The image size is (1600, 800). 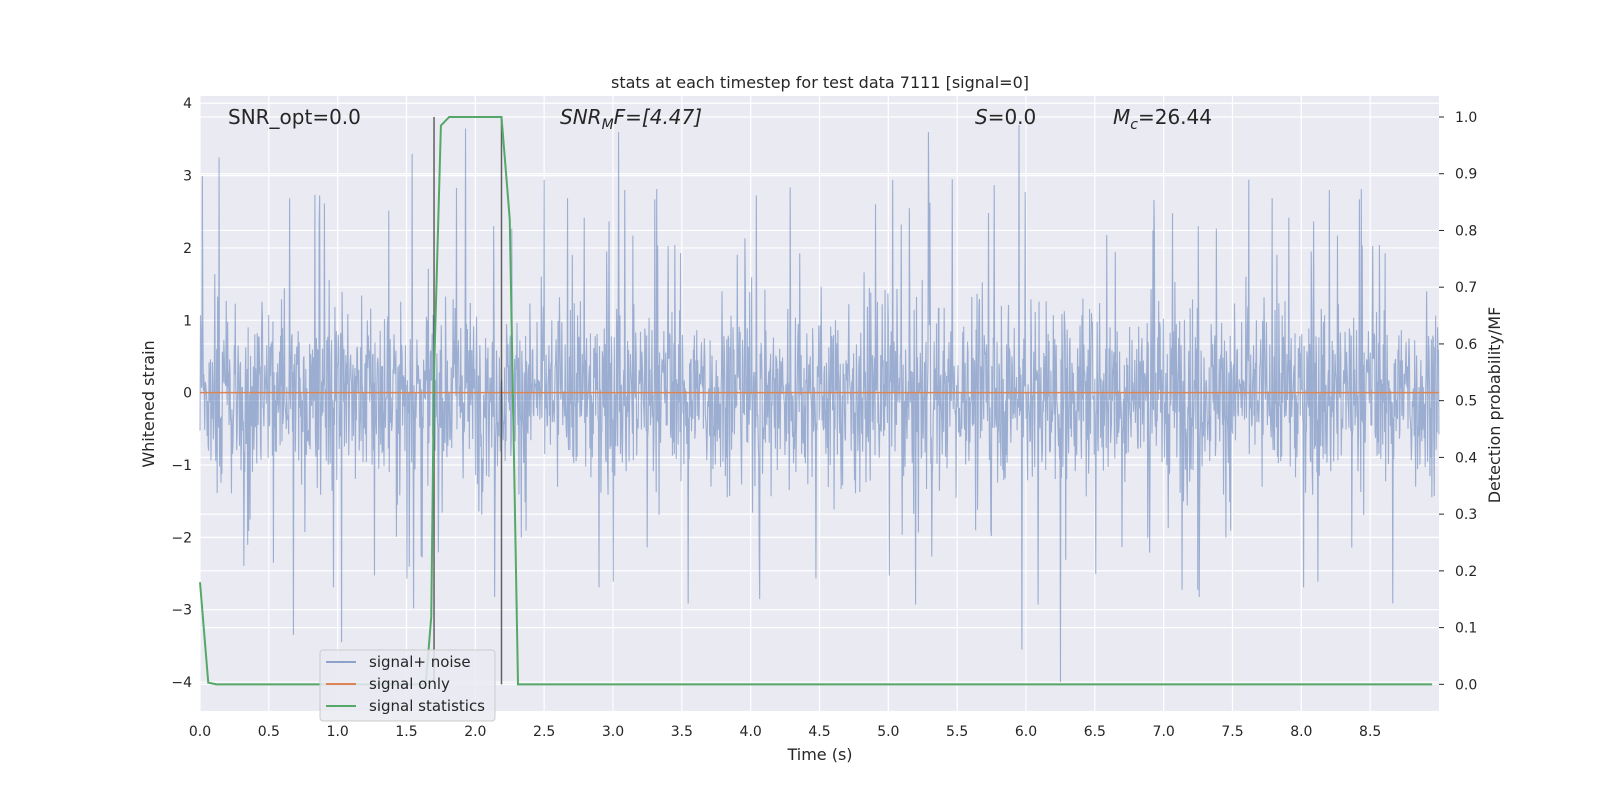 I want to click on x-tick-label: 6.5, so click(x=1095, y=732).